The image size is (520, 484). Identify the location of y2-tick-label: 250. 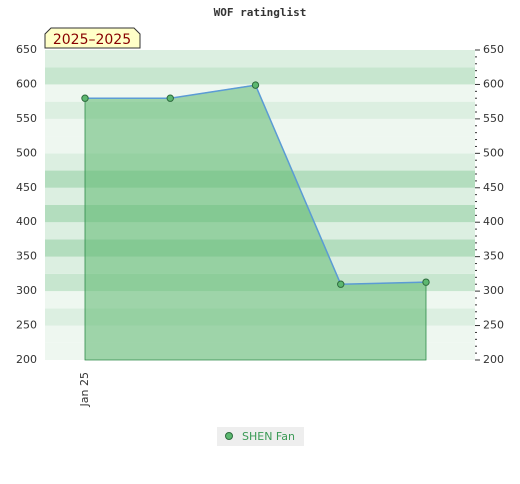
(493, 325).